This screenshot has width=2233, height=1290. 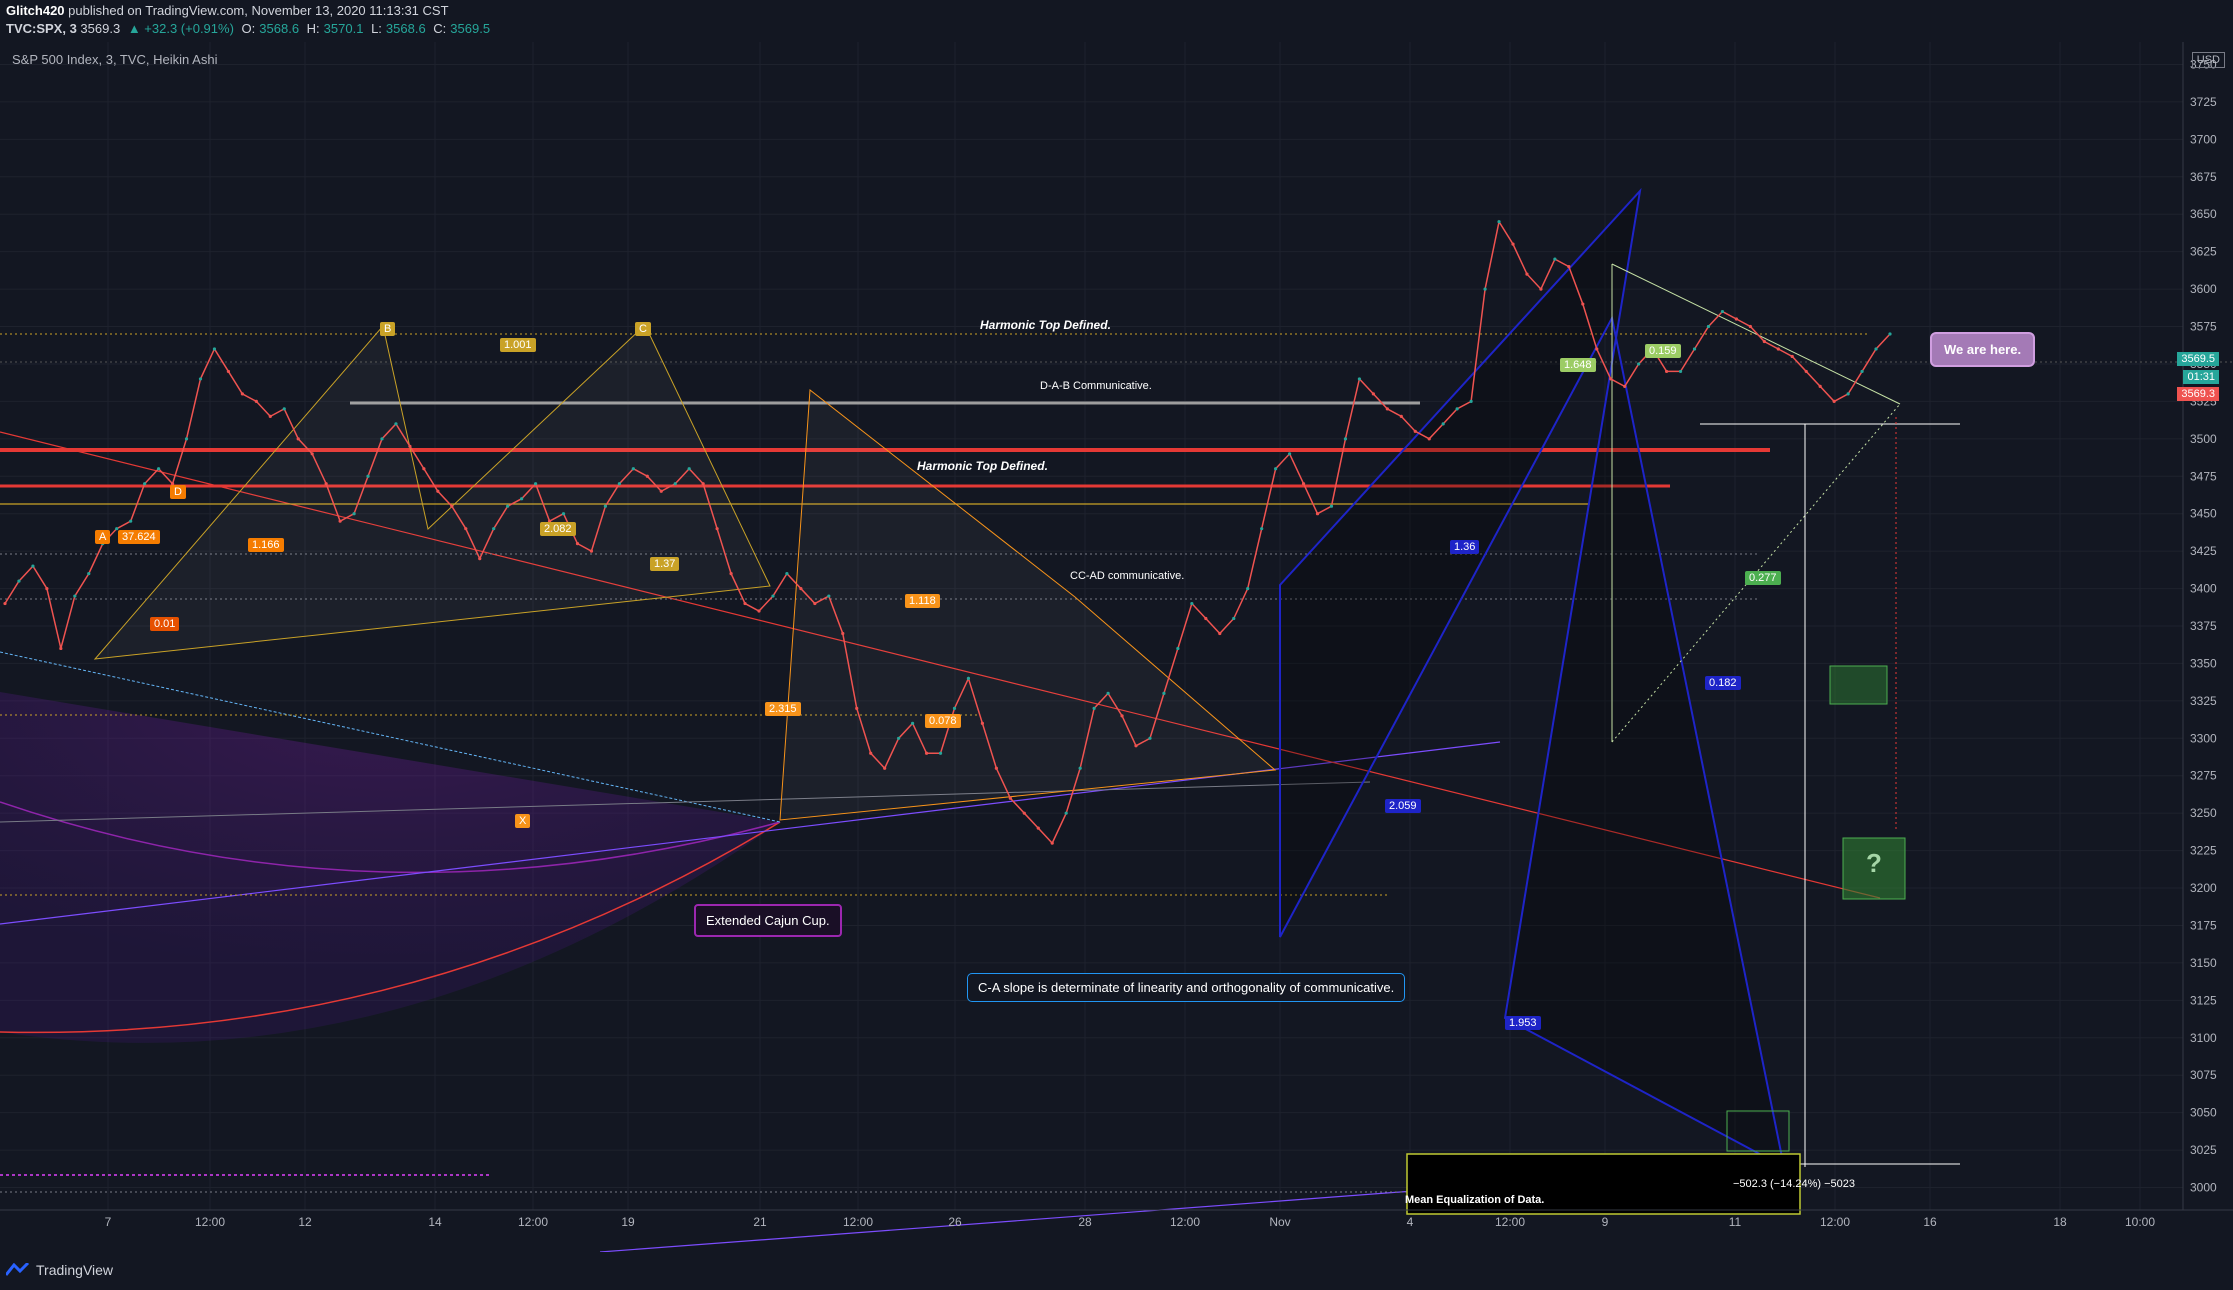 I want to click on h-label: H:, so click(x=313, y=28).